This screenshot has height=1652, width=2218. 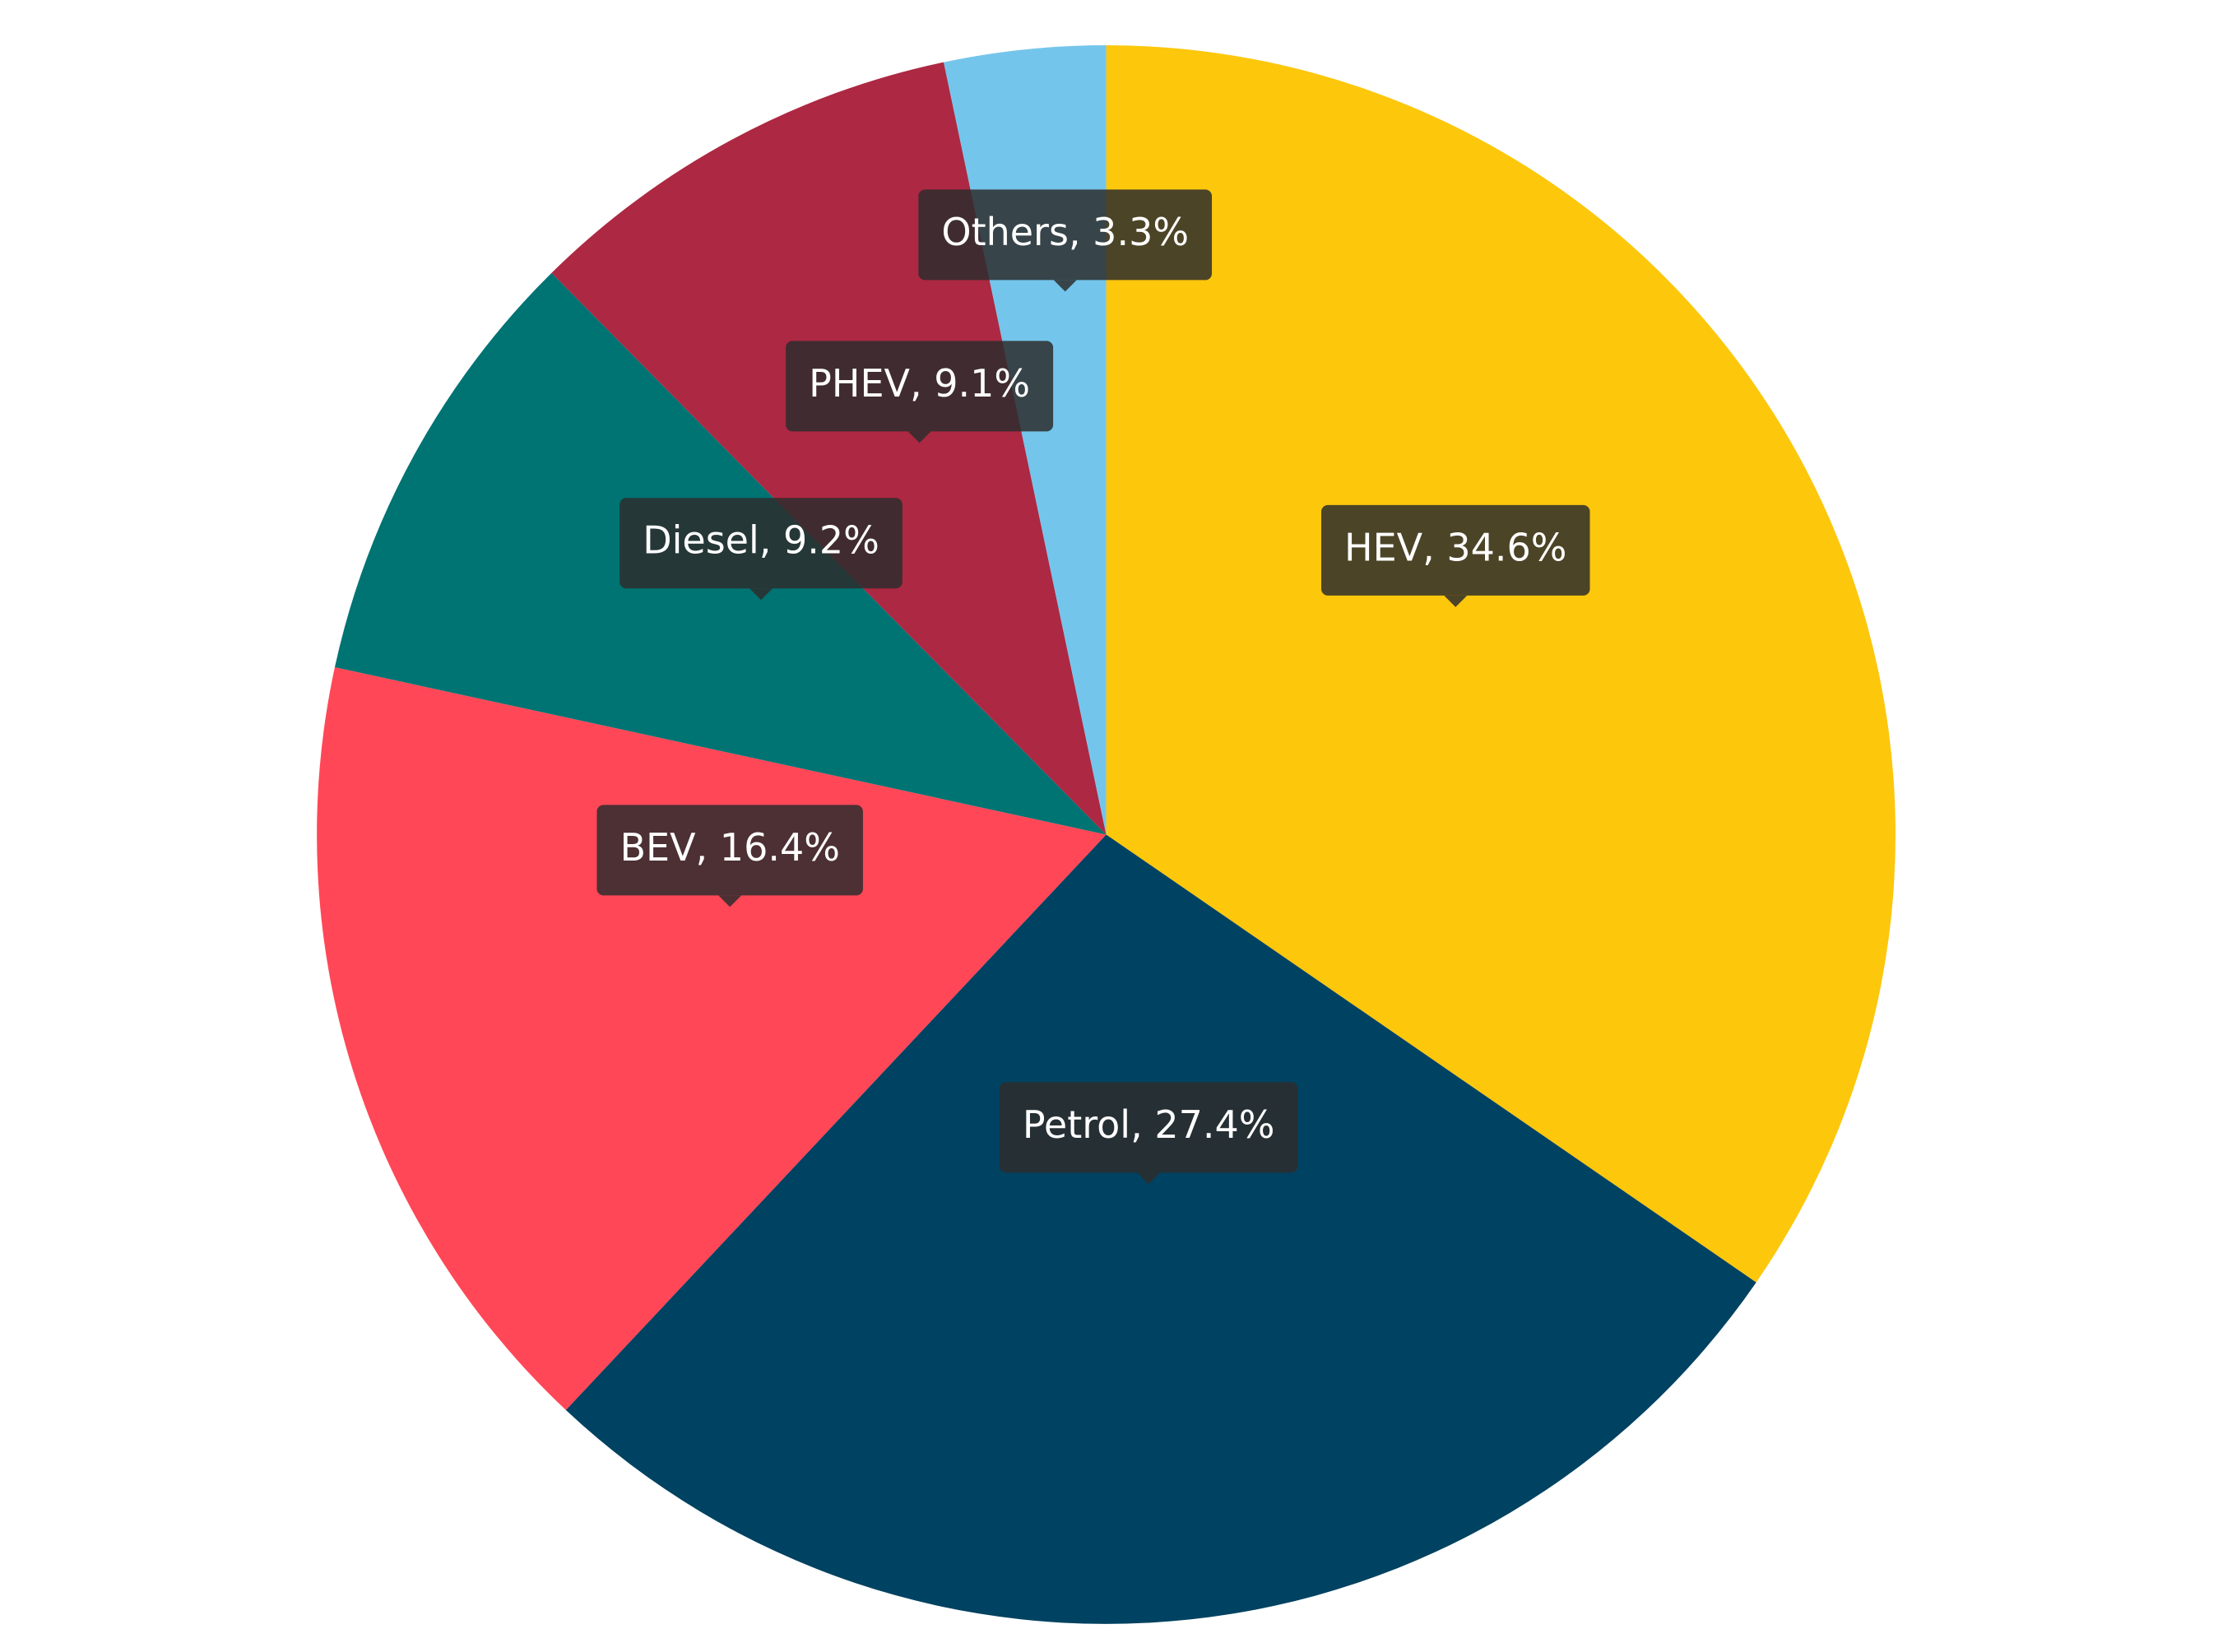 I want to click on data-label: HEV, 34.6%, so click(x=1455, y=555).